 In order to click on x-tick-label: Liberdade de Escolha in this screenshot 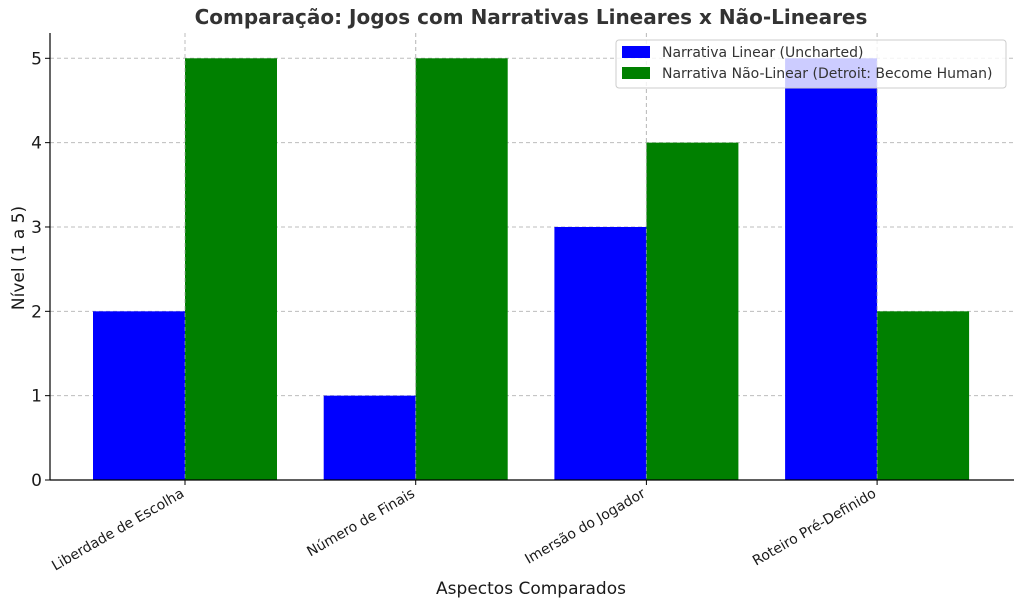, I will do `click(118, 530)`.